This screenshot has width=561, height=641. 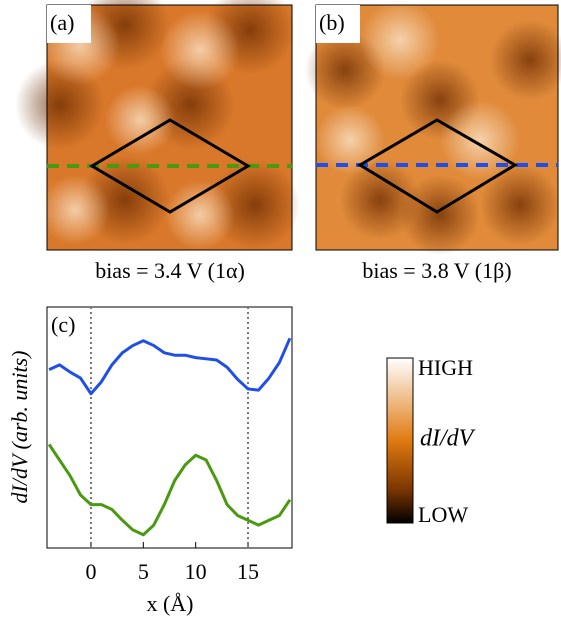 What do you see at coordinates (400, 440) in the screenshot?
I see `colorbar` at bounding box center [400, 440].